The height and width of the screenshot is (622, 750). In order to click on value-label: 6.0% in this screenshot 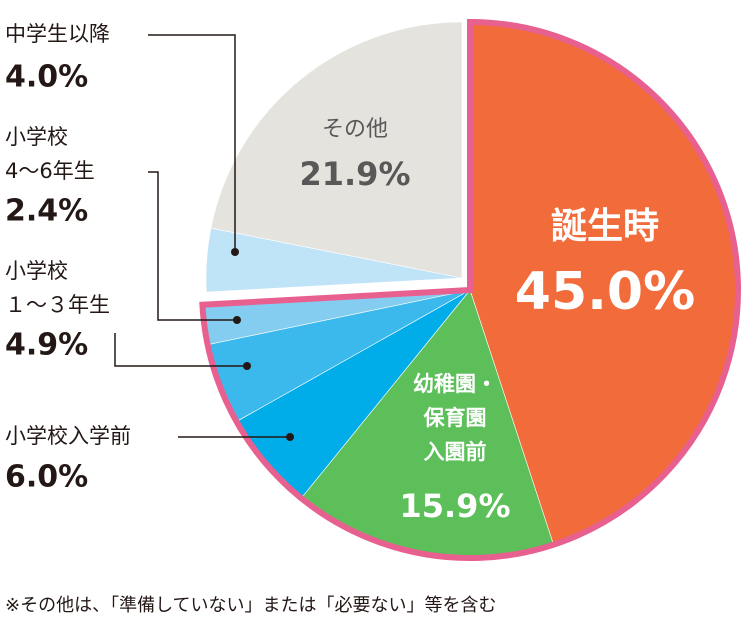, I will do `click(46, 477)`.